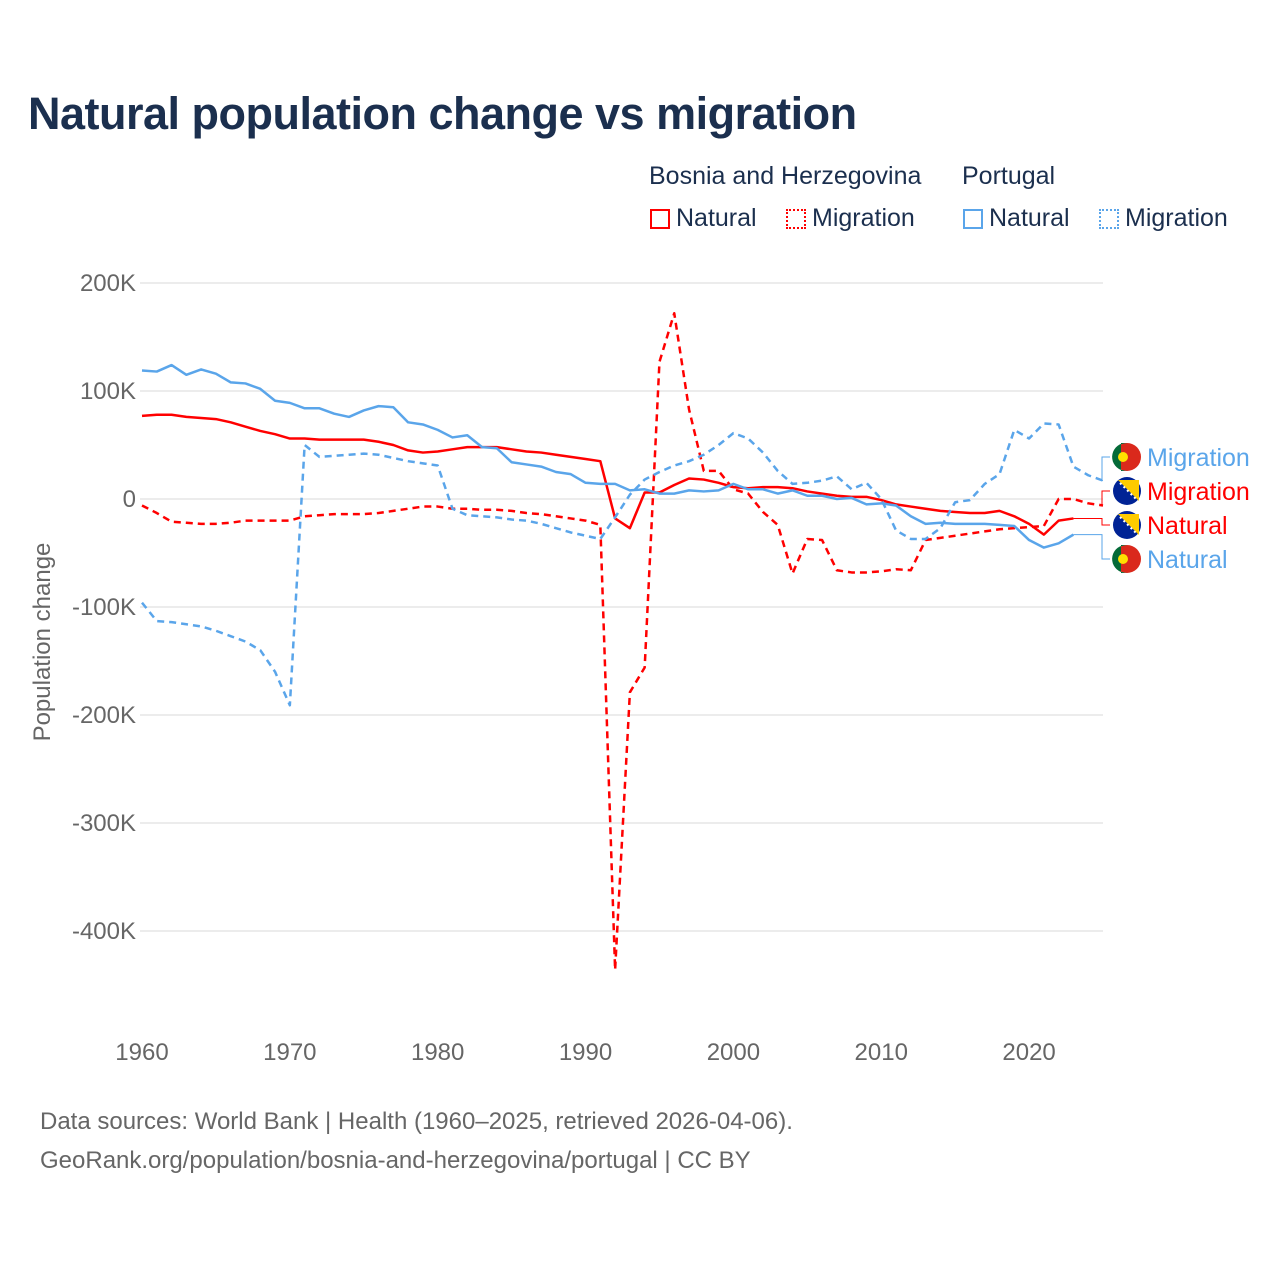  I want to click on legend-group-portugal: Portugal, so click(1009, 176).